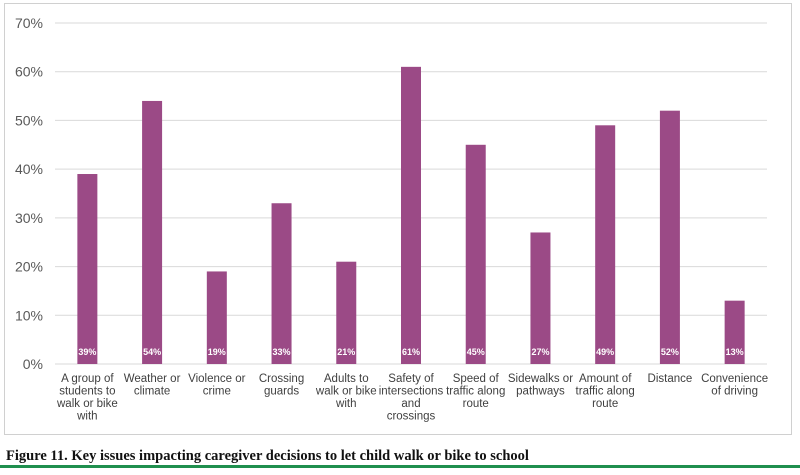 The image size is (800, 475). What do you see at coordinates (476, 352) in the screenshot?
I see `data-label: 45%` at bounding box center [476, 352].